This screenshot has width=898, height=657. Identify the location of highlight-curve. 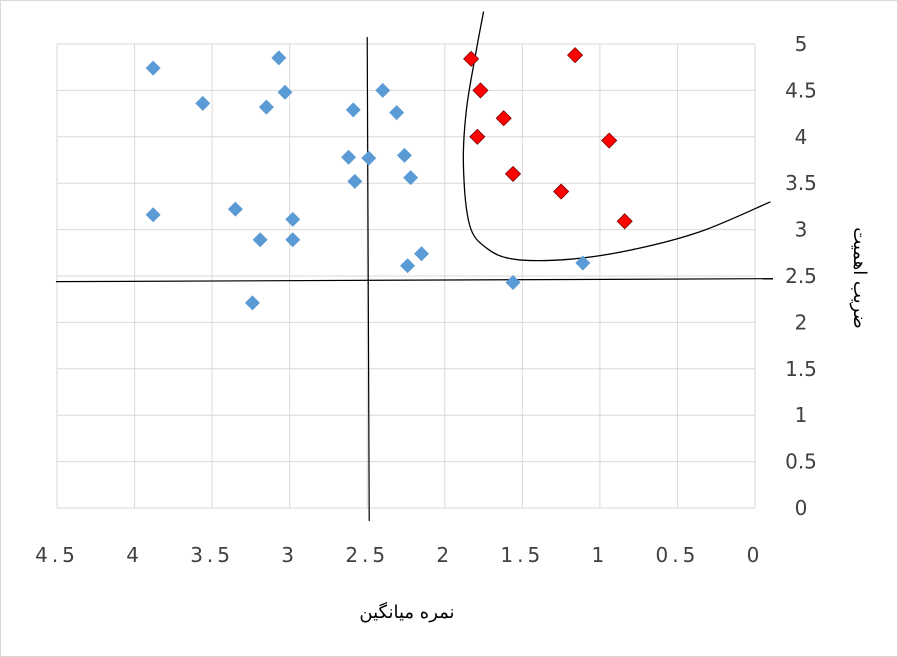
(616, 136).